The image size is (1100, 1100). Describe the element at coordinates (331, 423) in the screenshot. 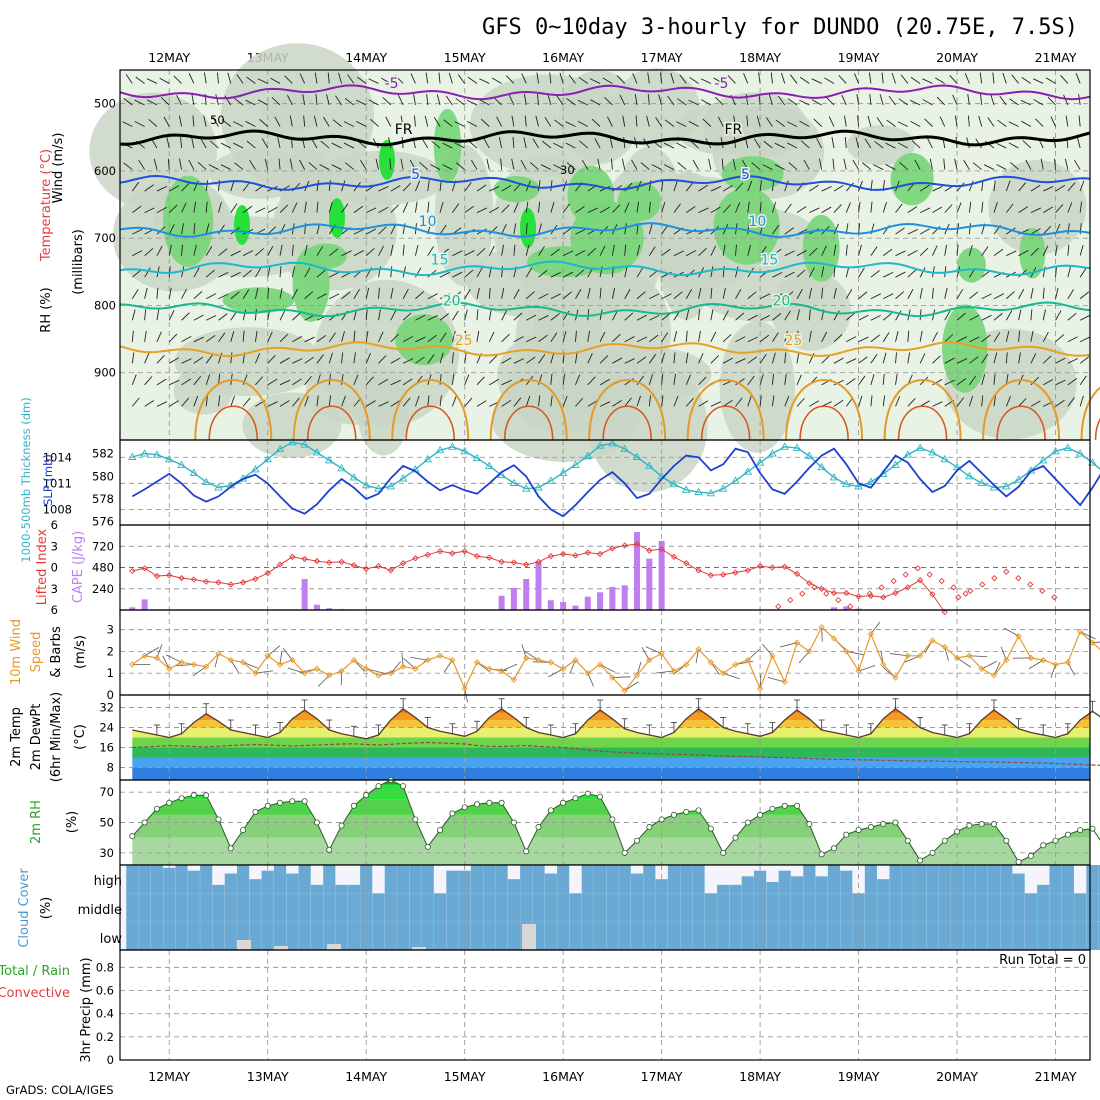

I see `isotherm-loop` at that location.